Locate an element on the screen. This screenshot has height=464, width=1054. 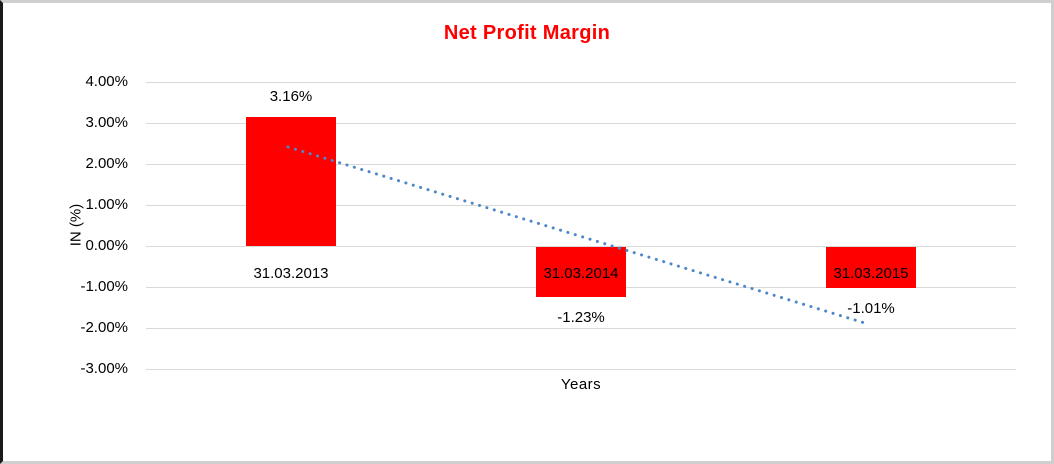
y-tick-label: -1.00% is located at coordinates (104, 286).